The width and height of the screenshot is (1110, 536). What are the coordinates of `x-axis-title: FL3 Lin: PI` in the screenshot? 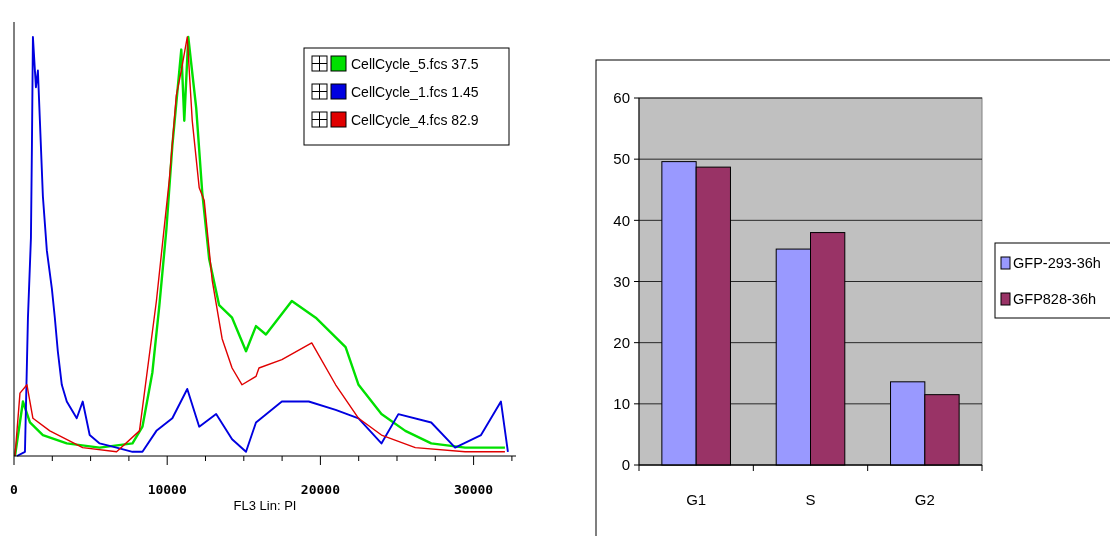 It's located at (265, 505).